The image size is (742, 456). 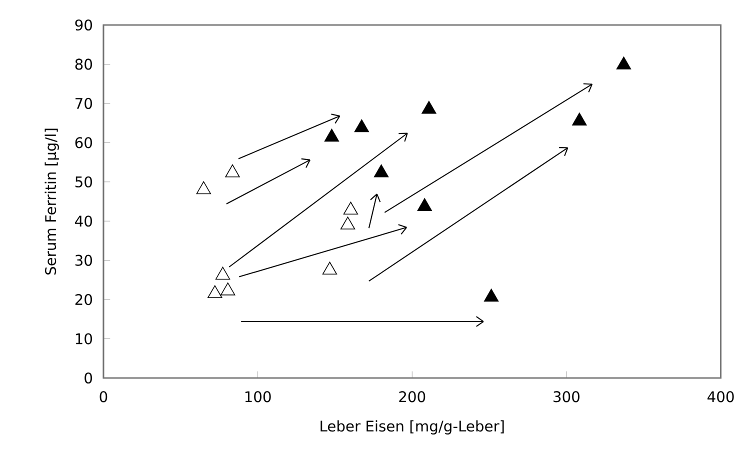 What do you see at coordinates (104, 396) in the screenshot?
I see `x-tick-label: 0` at bounding box center [104, 396].